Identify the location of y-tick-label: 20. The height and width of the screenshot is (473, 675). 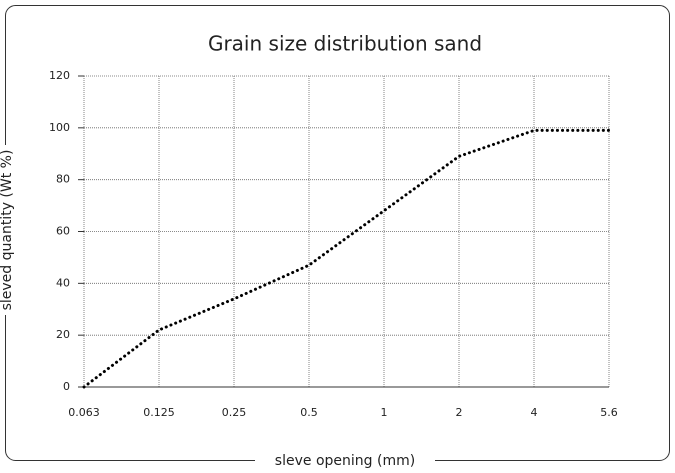
(63, 334).